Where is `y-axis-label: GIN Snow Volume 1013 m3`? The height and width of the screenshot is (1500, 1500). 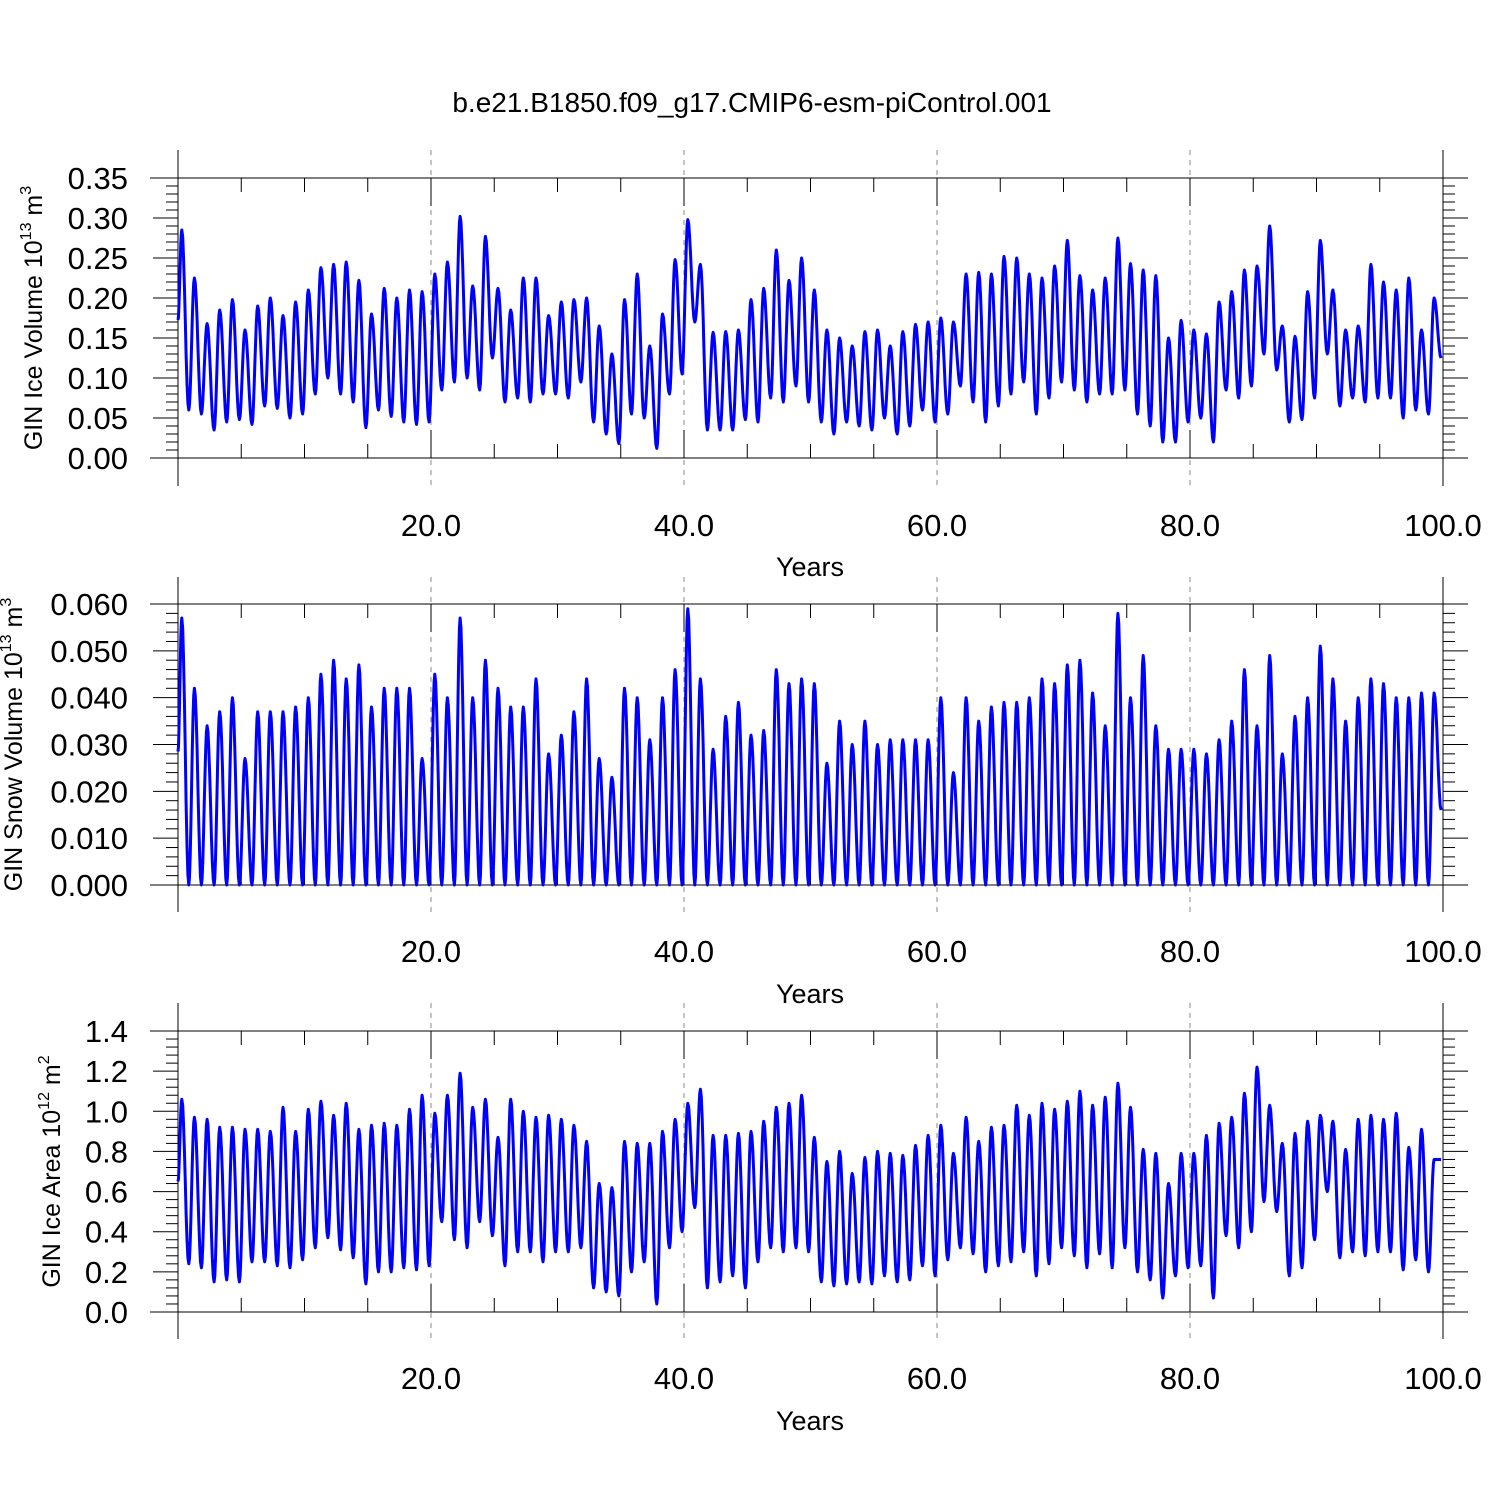 y-axis-label: GIN Snow Volume 1013 m3 is located at coordinates (14, 745).